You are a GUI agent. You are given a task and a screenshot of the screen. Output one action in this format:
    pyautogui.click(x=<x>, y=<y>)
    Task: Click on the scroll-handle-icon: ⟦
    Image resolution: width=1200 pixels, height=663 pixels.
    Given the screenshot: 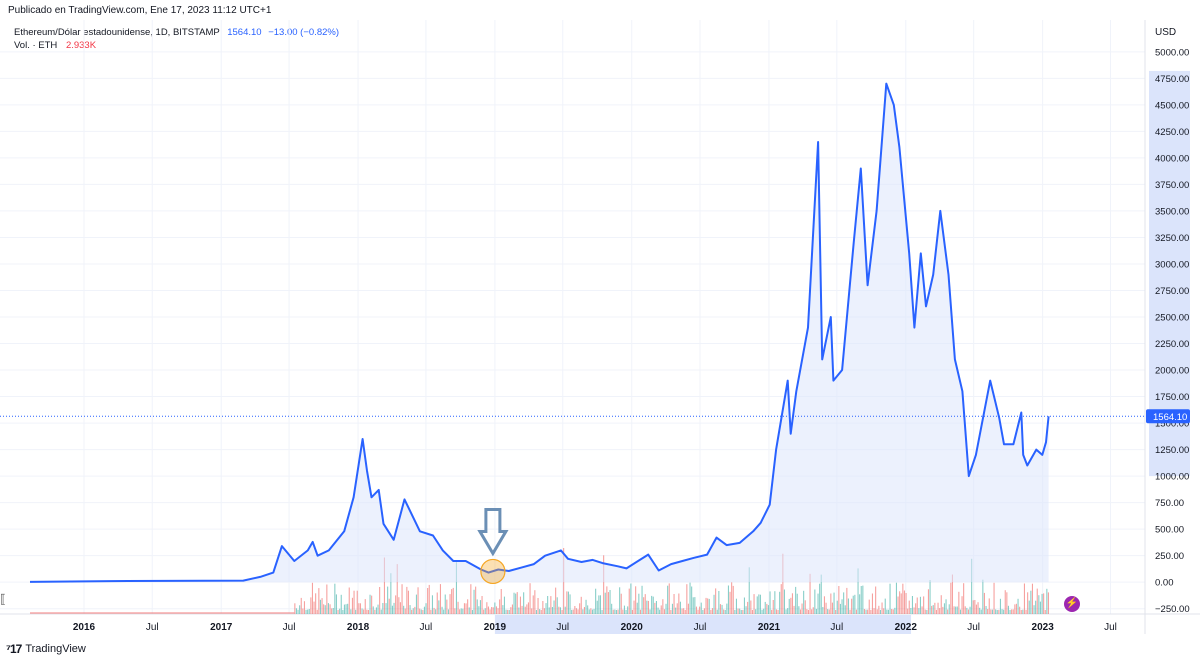 What is the action you would take?
    pyautogui.click(x=3, y=599)
    